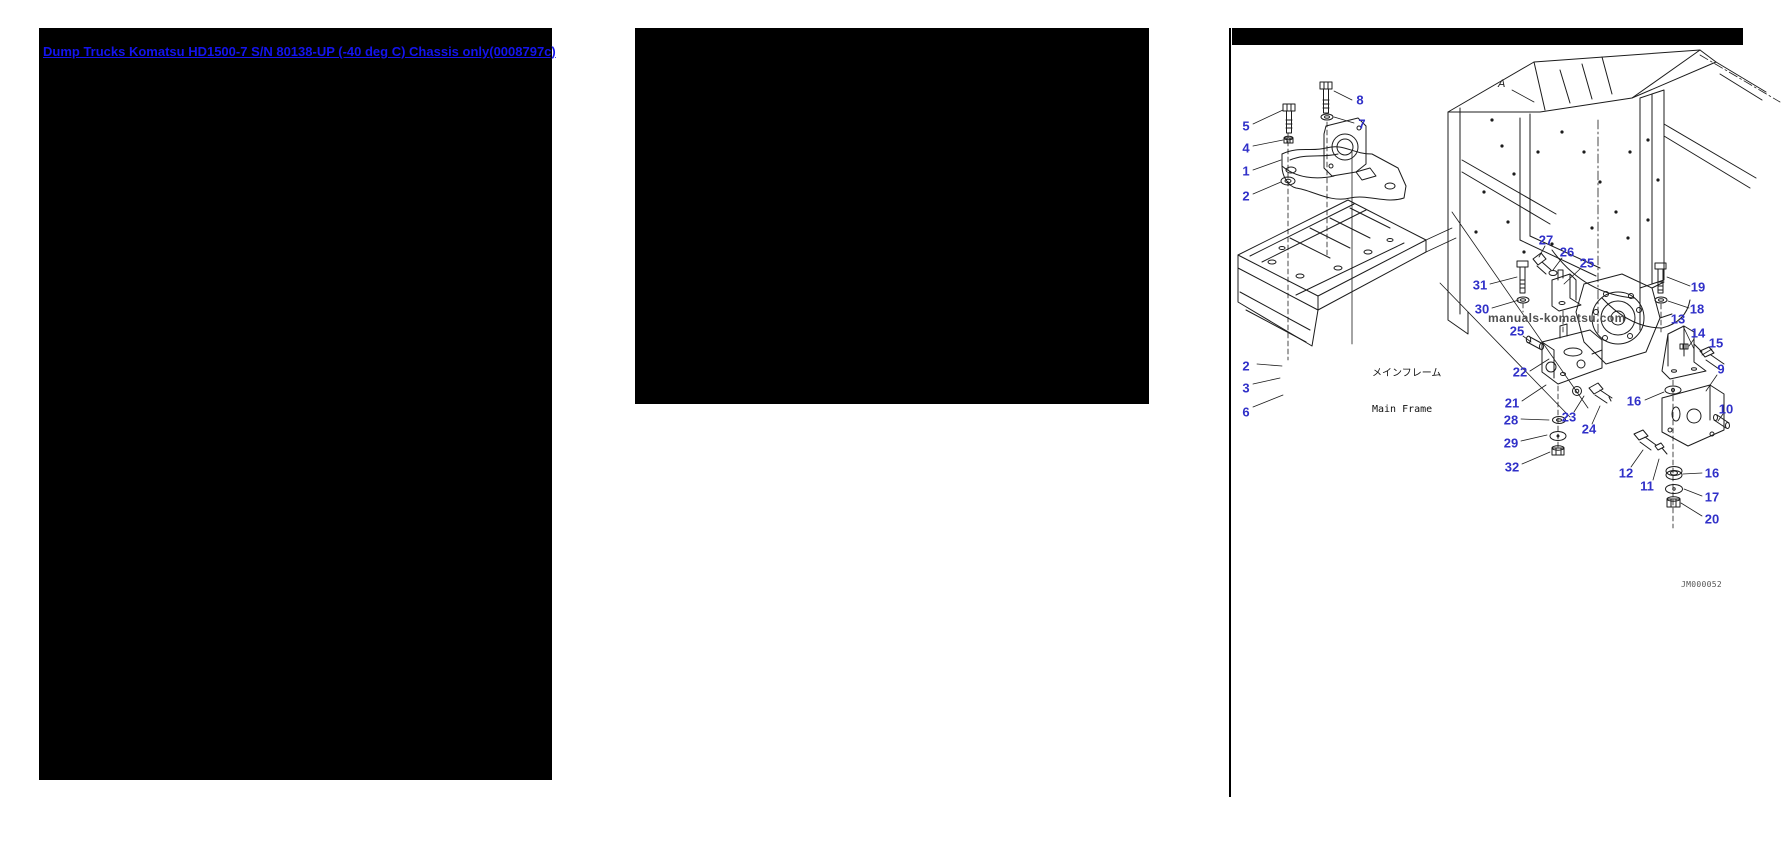 This screenshot has width=1785, height=842. I want to click on bracket-13-assembly-drawing, so click(1689, 328).